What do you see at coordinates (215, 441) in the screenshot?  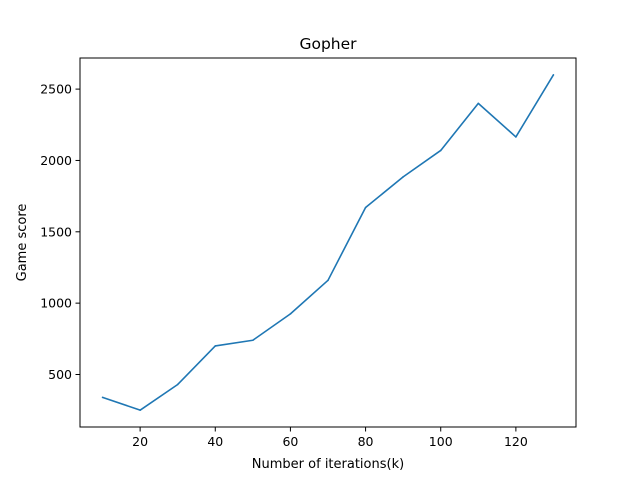 I see `x-tick-label: 40` at bounding box center [215, 441].